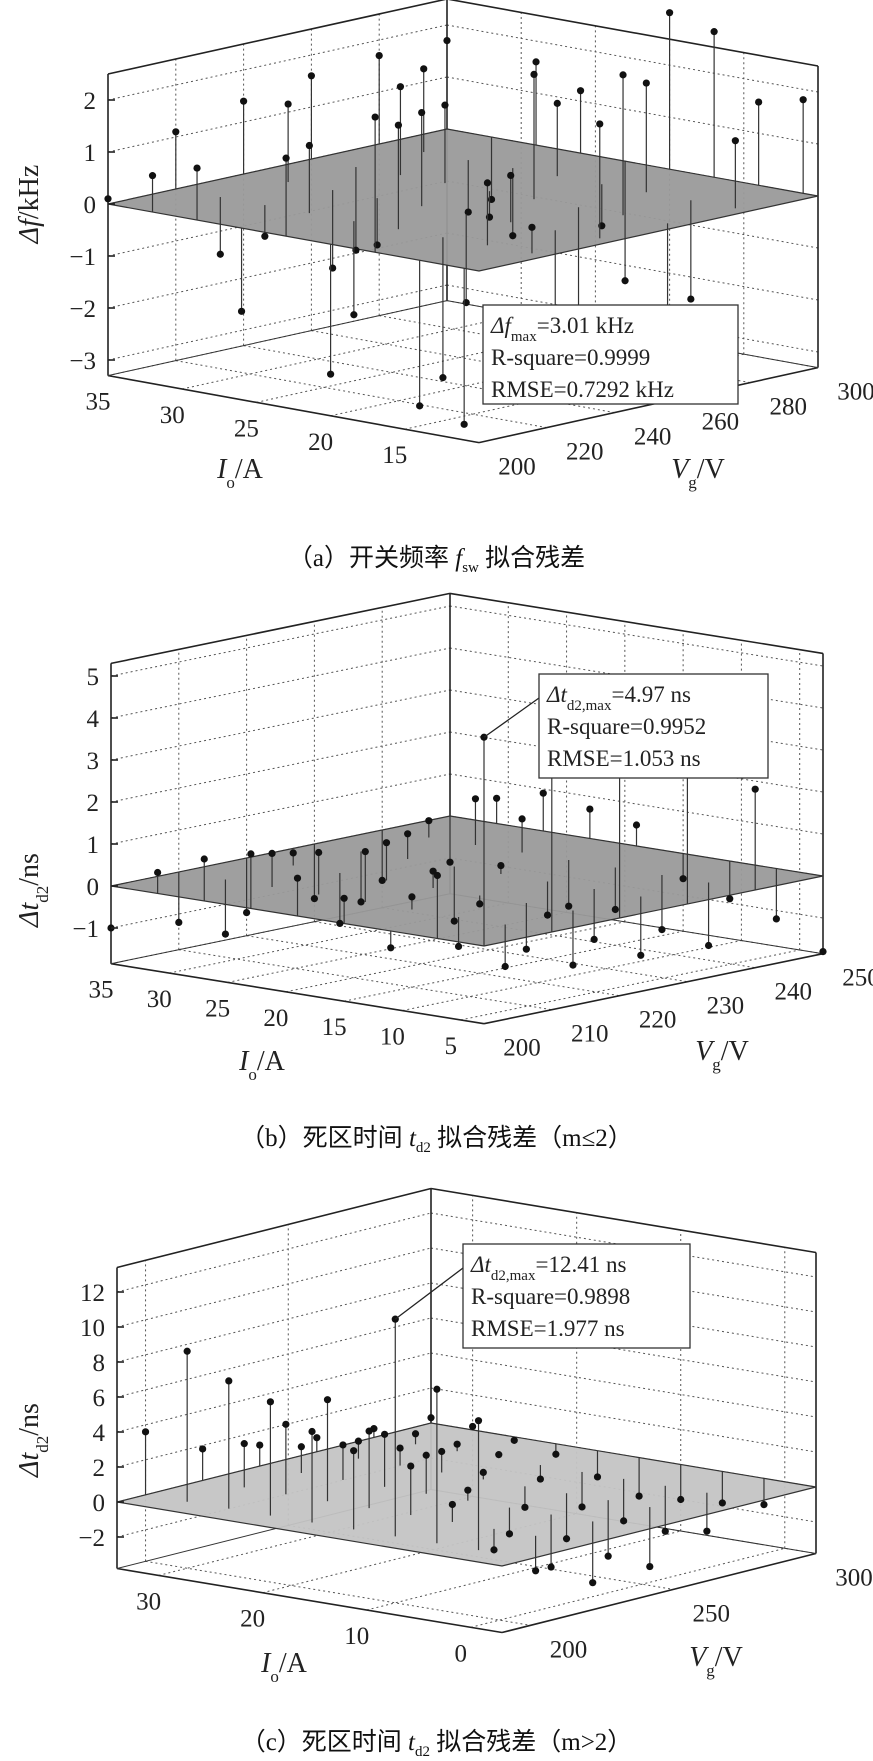  What do you see at coordinates (252, 1619) in the screenshot?
I see `io-tick-label: 20` at bounding box center [252, 1619].